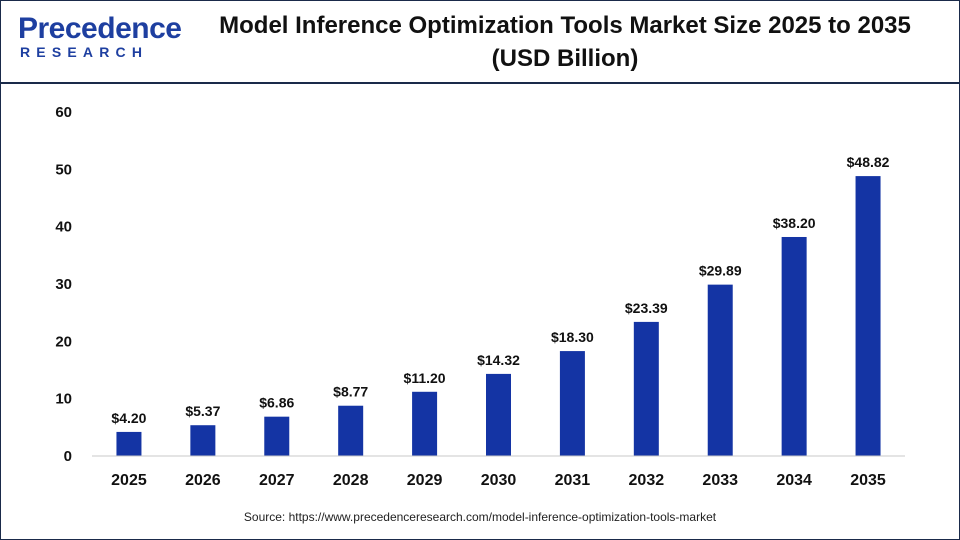  I want to click on x-tick-label: 2033, so click(720, 480).